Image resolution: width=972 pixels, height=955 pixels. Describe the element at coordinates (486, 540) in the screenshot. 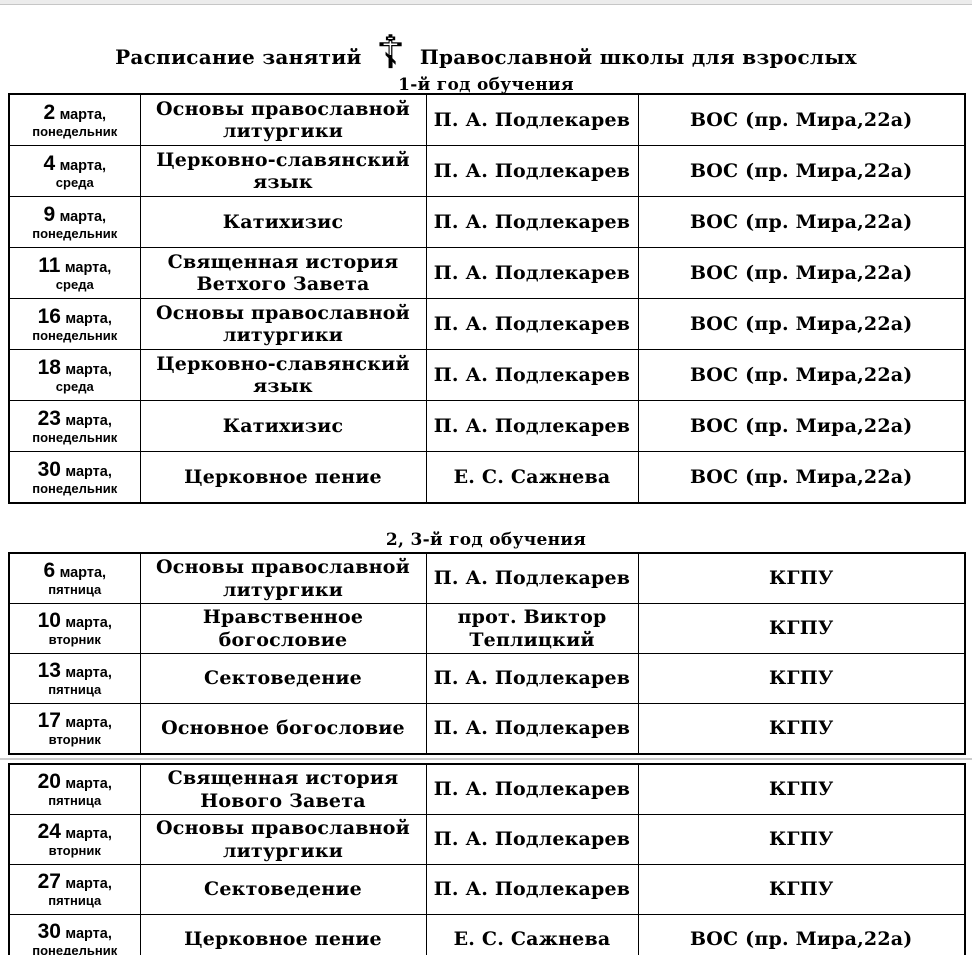

I see `section-heading-year23: 2, 3-й год обучения` at that location.